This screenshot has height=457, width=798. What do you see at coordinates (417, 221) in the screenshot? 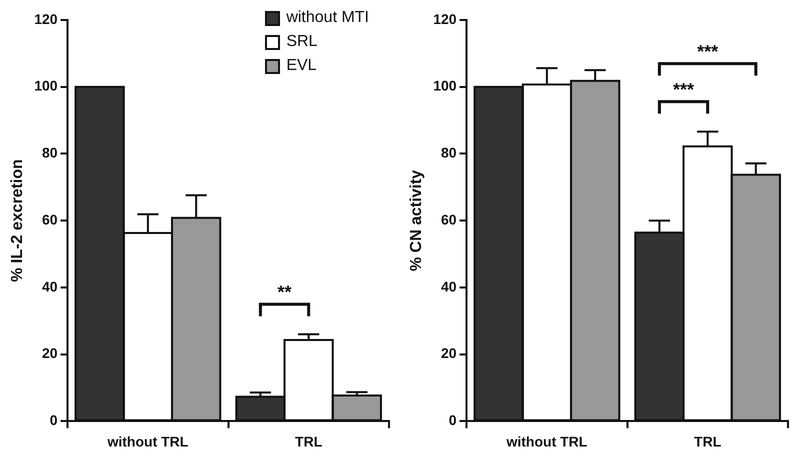
I see `y-axis-title: % CN activity` at bounding box center [417, 221].